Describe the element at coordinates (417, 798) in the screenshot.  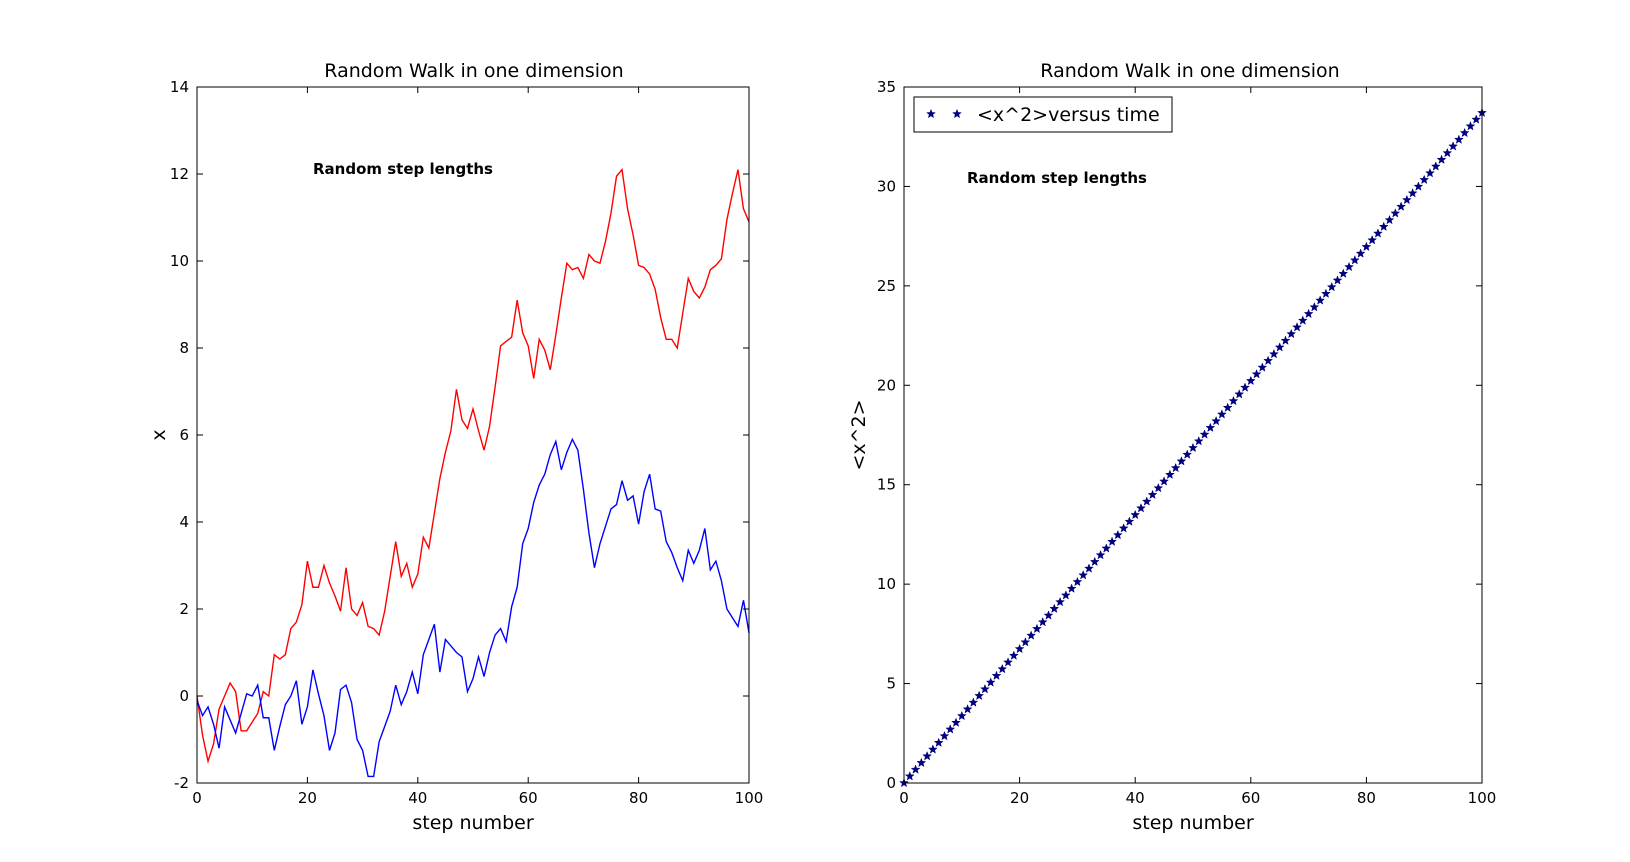
I see `left-x-tick-label: 40` at that location.